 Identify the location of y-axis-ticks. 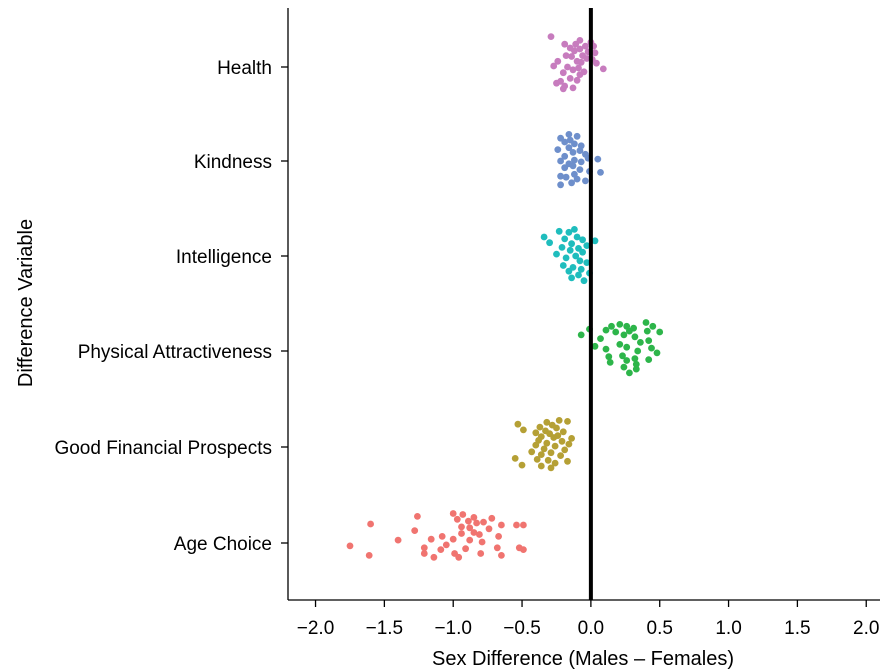
(284, 305).